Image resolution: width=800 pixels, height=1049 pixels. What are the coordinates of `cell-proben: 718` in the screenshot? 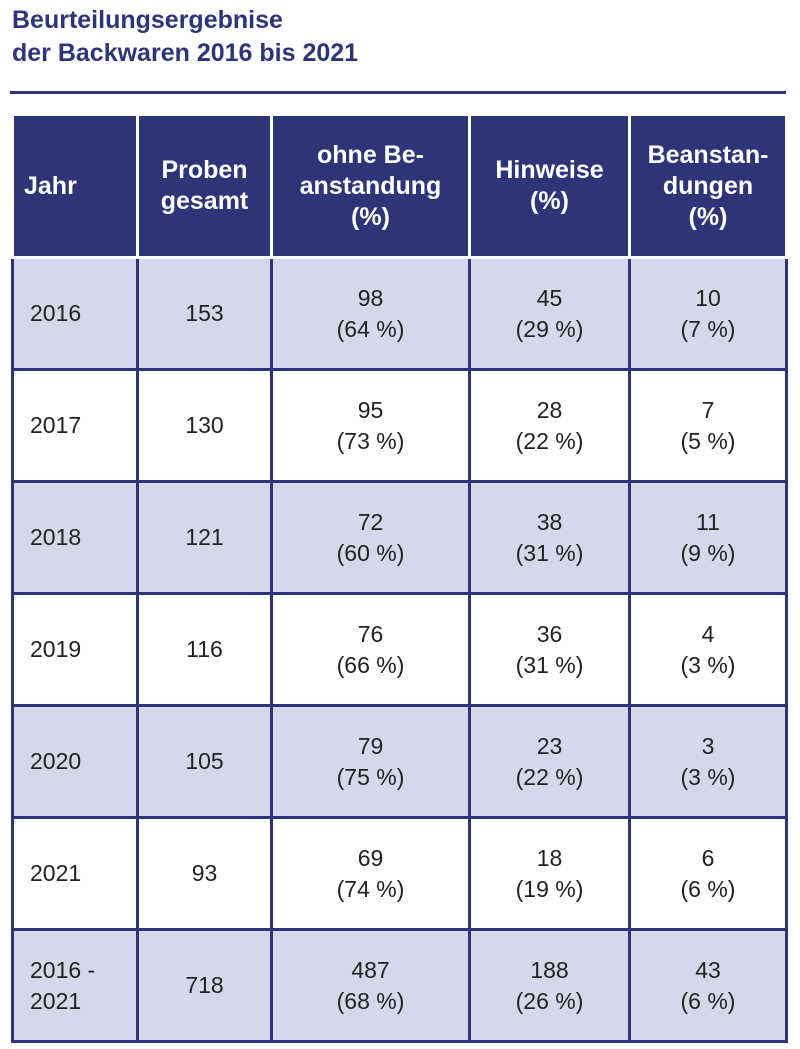 It's located at (204, 985).